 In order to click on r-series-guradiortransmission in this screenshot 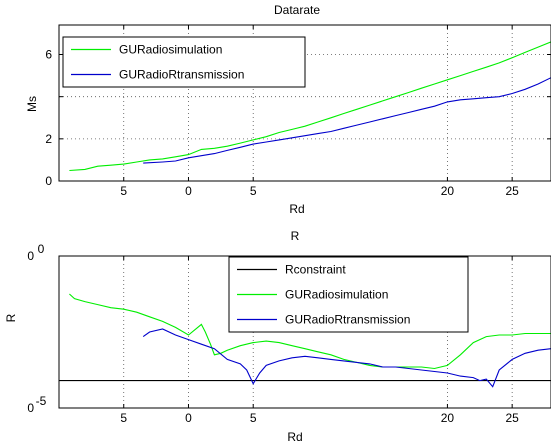, I will do `click(346, 358)`.